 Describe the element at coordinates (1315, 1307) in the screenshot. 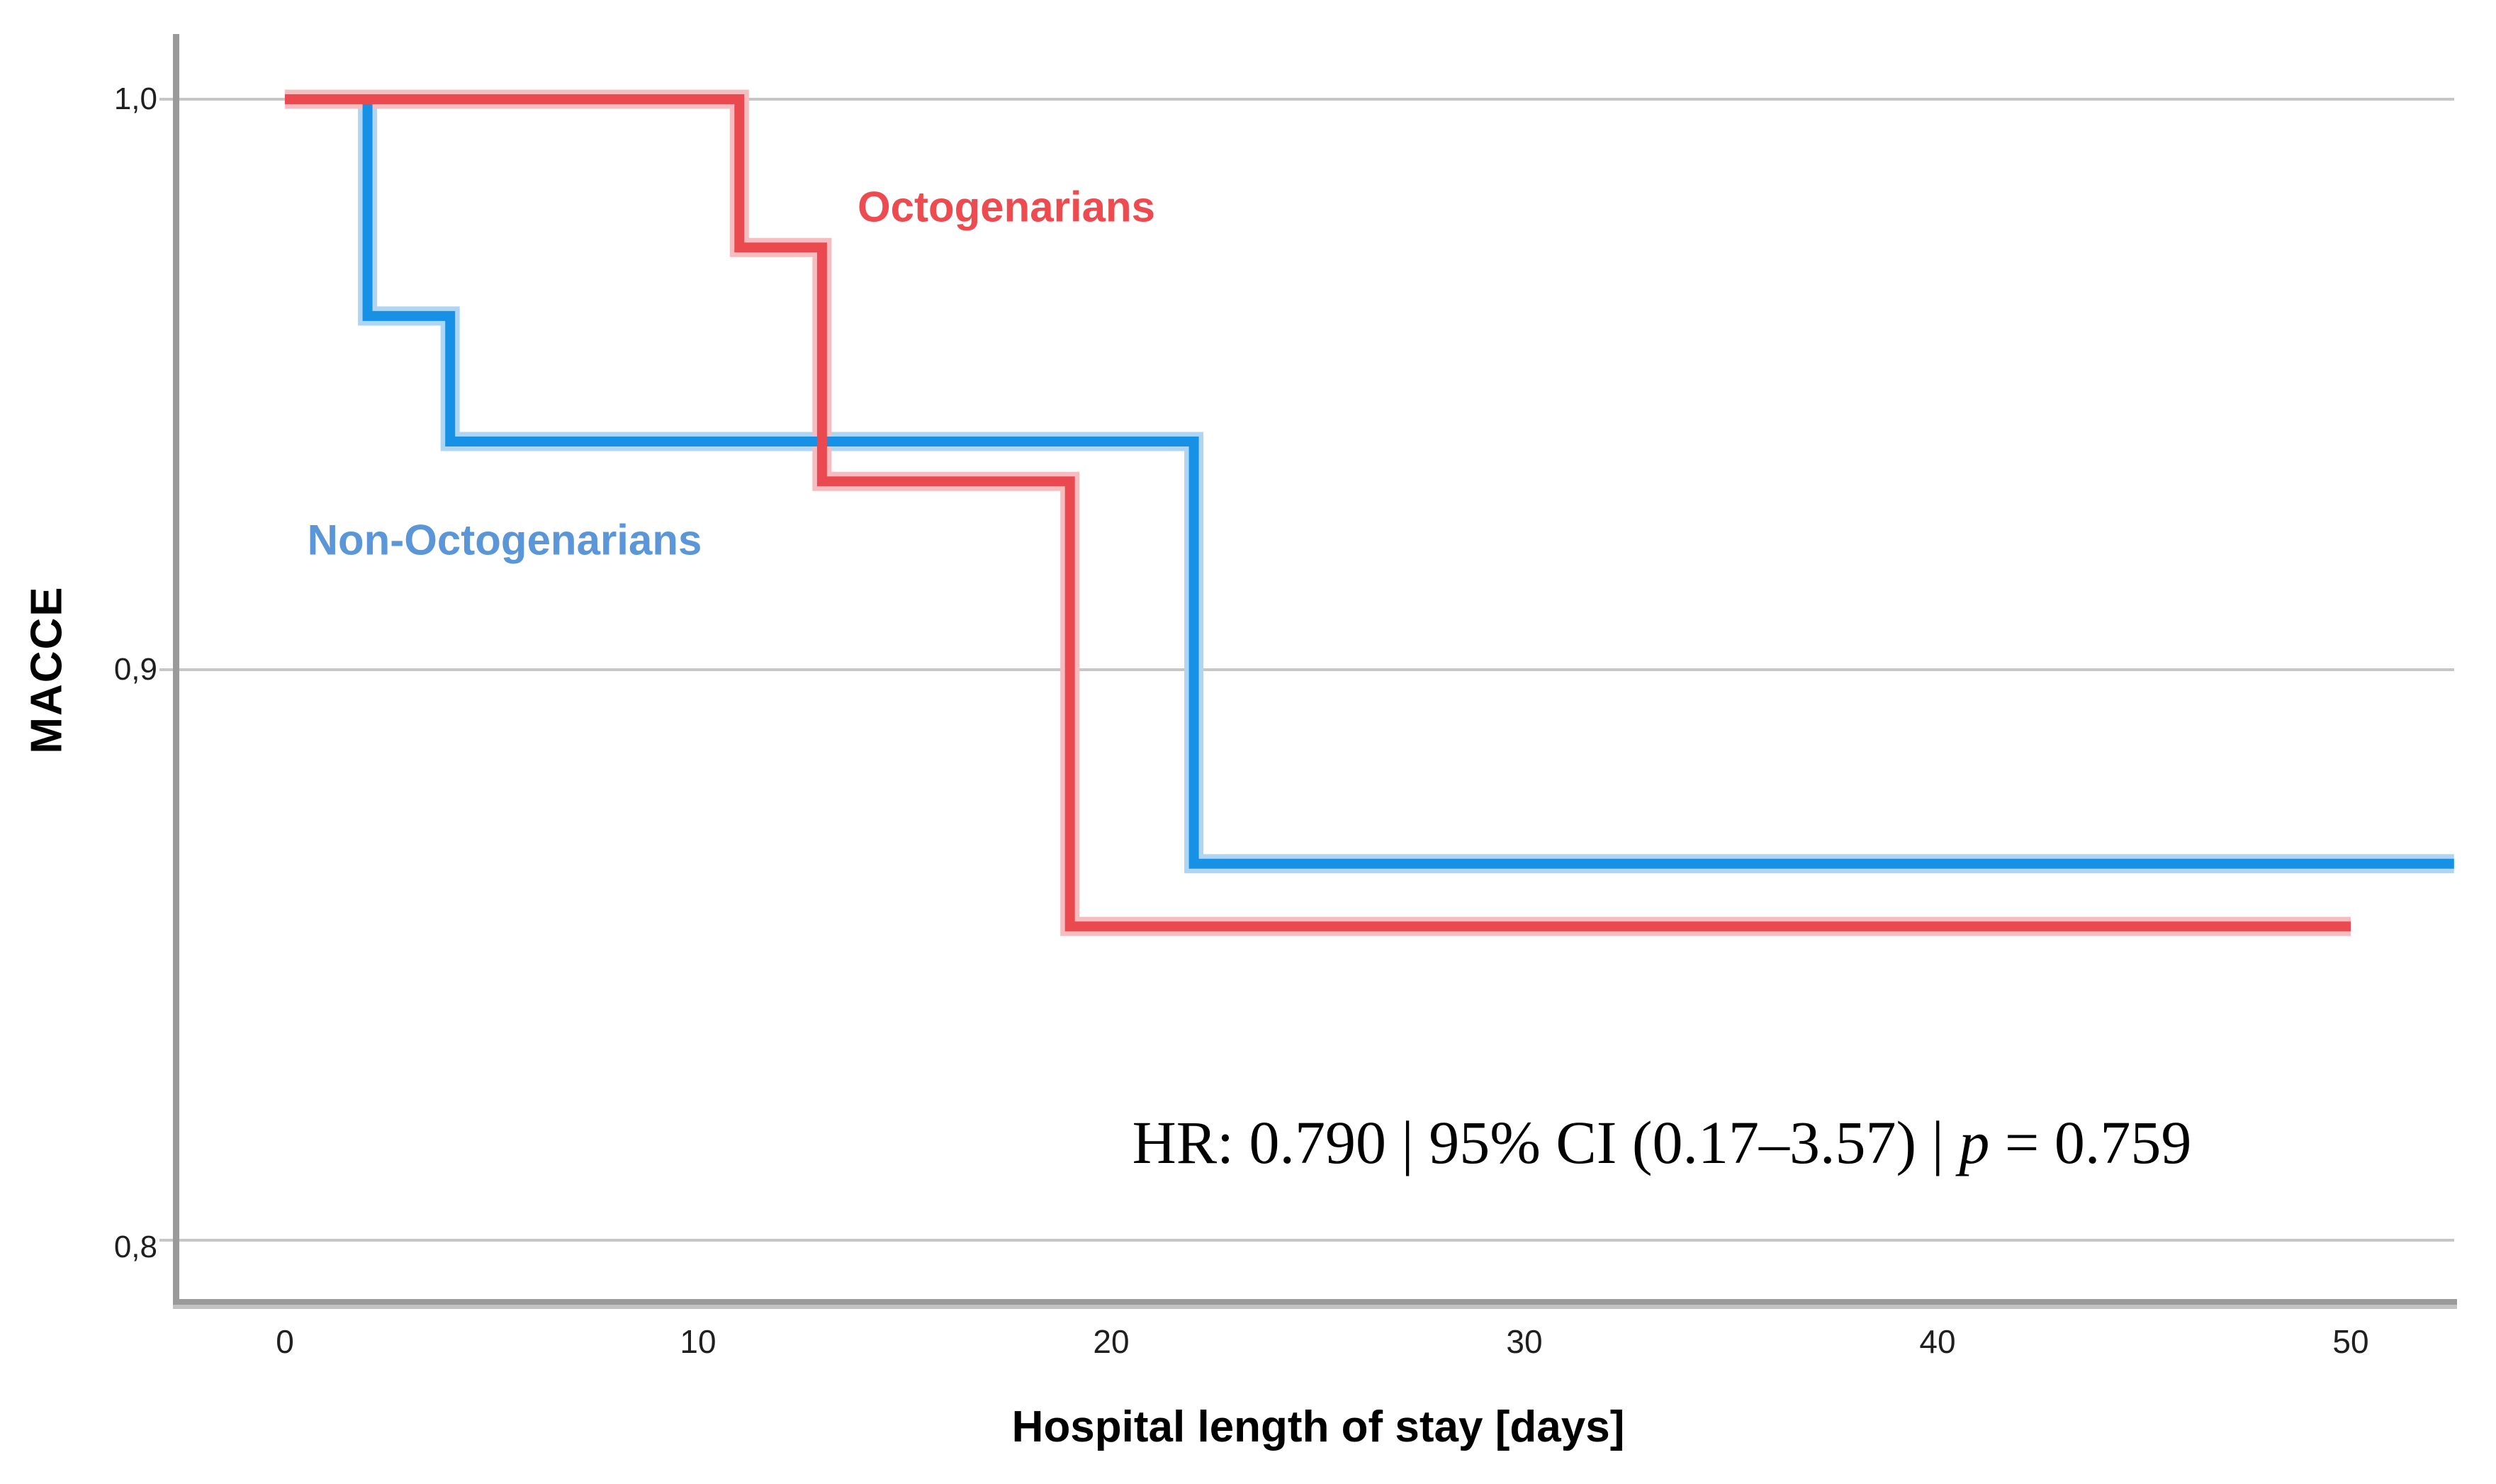

I see `x-axis-spine-shadow` at that location.